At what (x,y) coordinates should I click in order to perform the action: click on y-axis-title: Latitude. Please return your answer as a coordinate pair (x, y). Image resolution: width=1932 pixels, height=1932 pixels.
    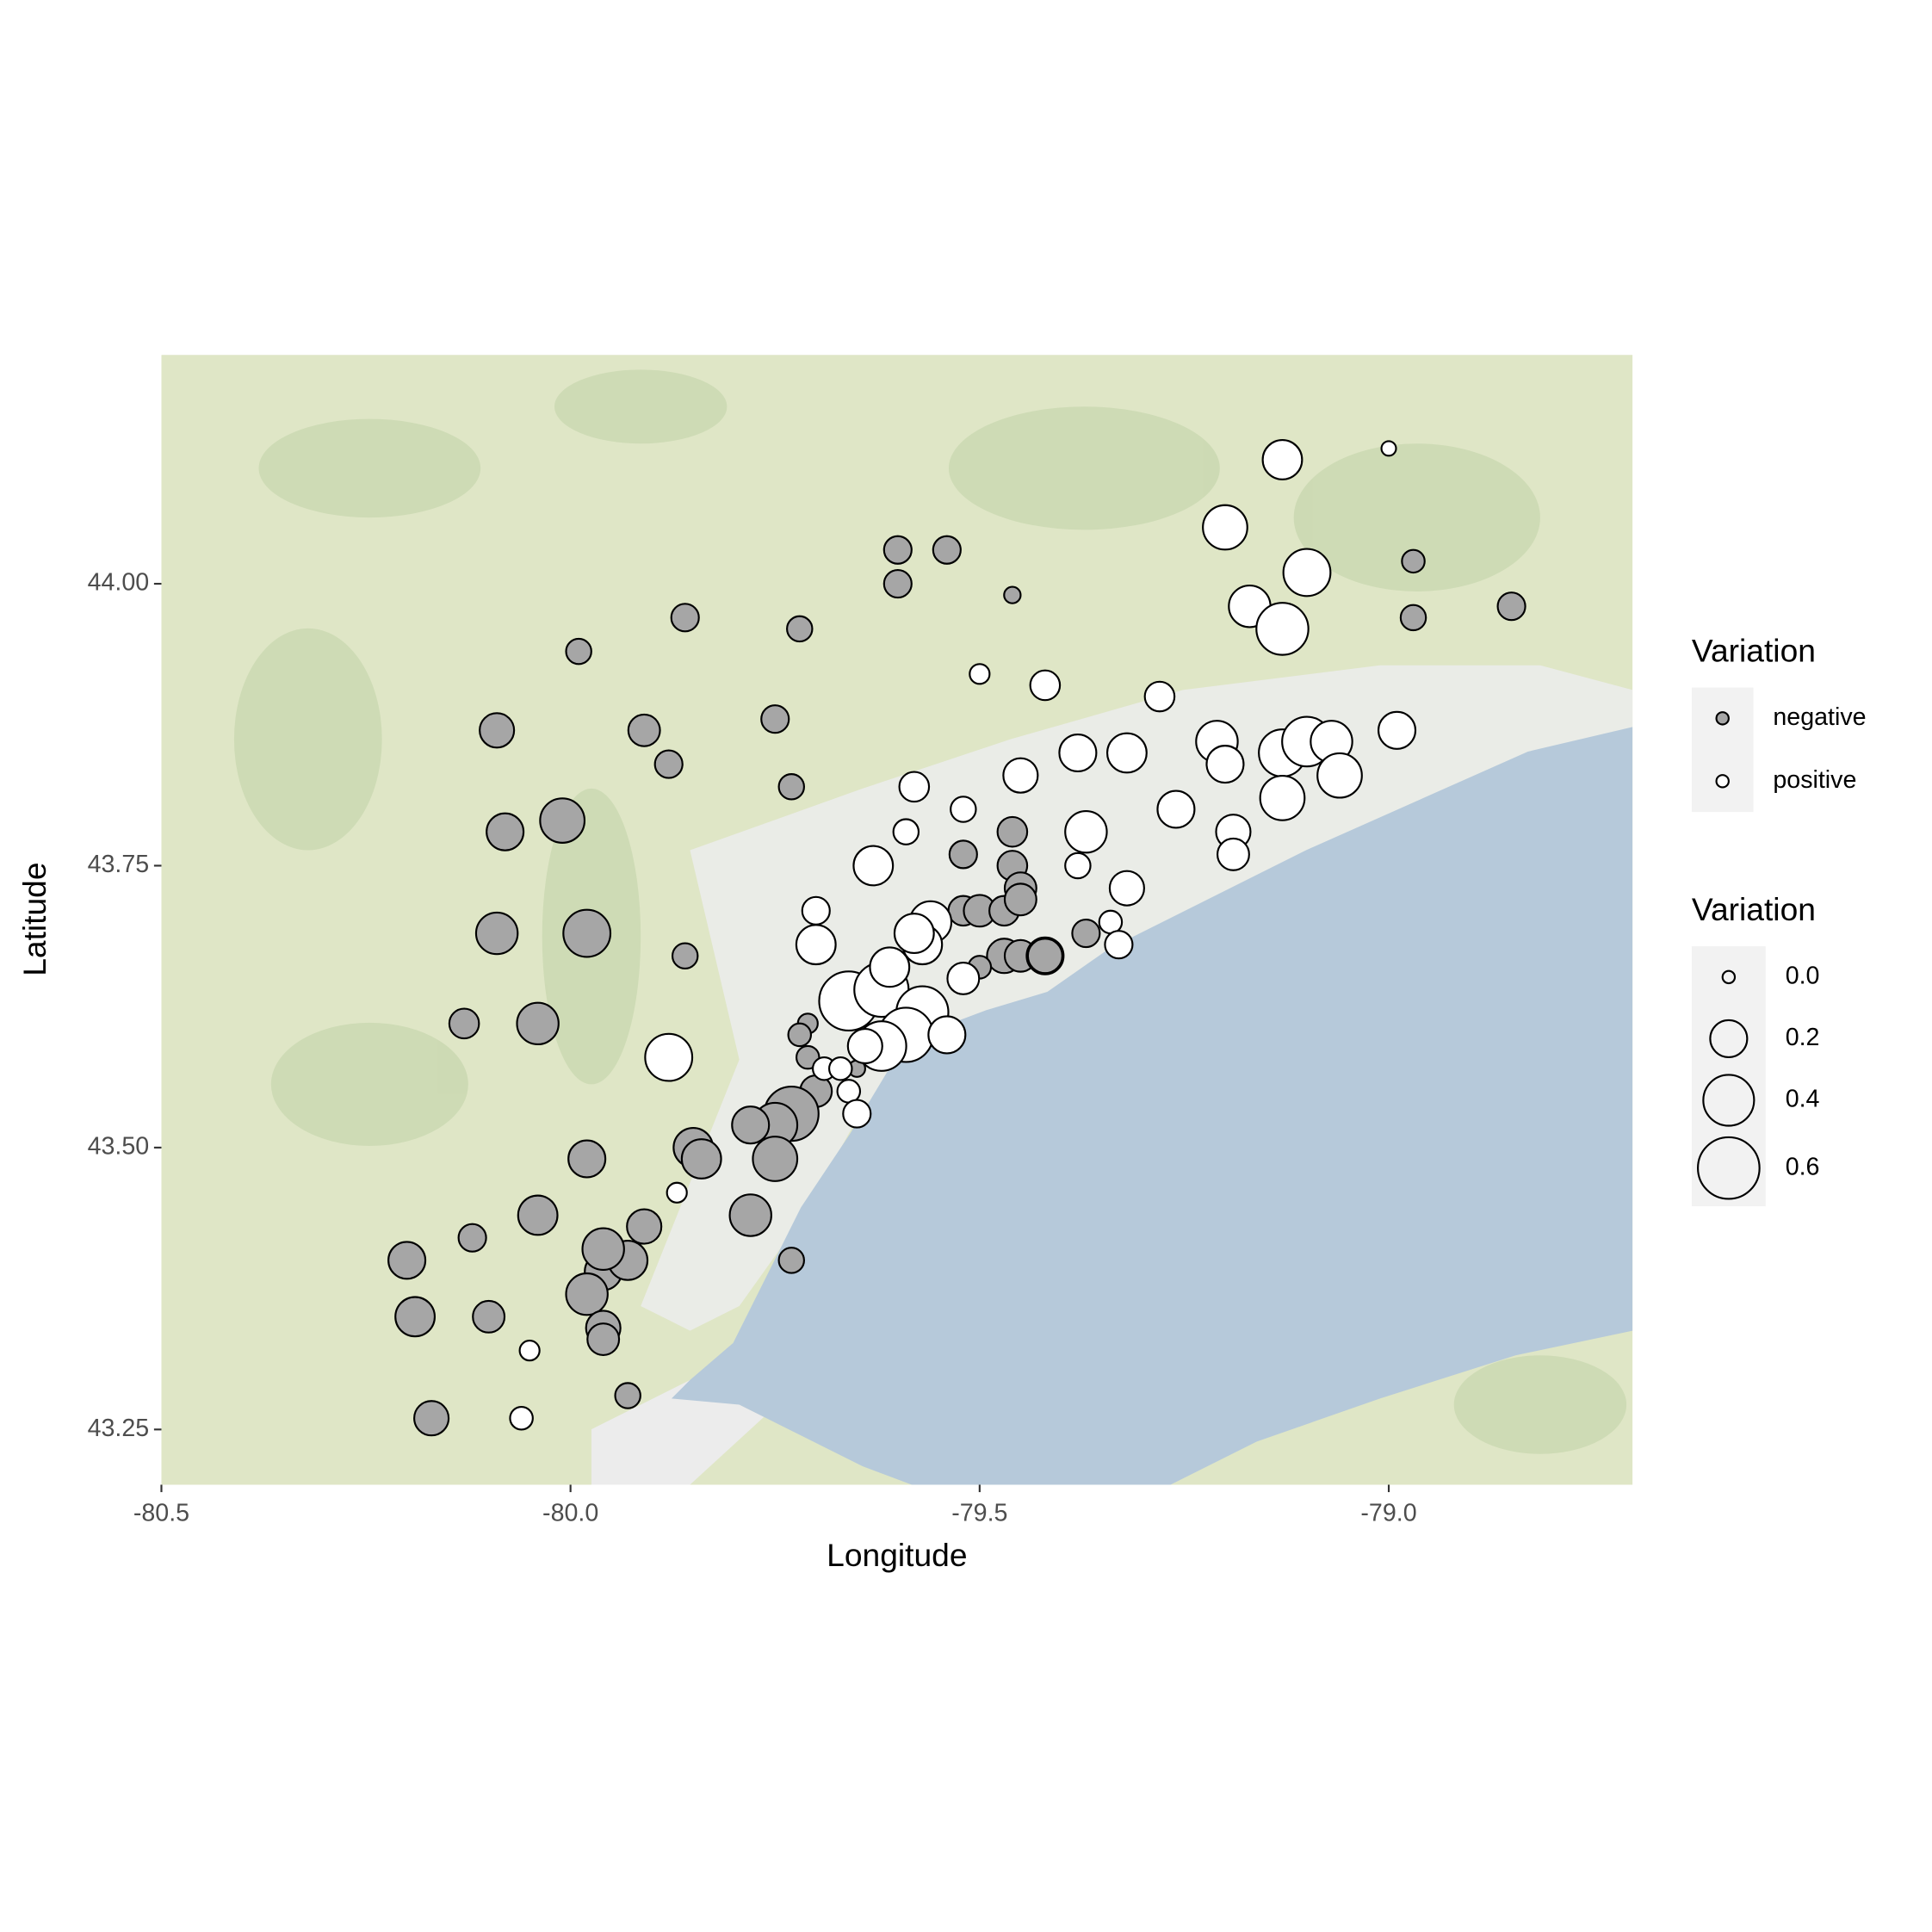
    Looking at the image, I should click on (35, 919).